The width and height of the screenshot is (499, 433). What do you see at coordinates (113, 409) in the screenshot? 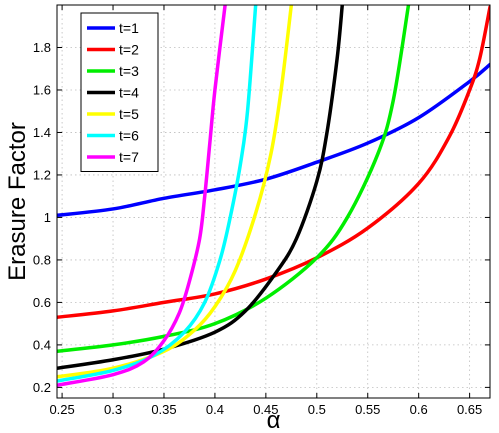
I see `x-tick-label: 0.3` at bounding box center [113, 409].